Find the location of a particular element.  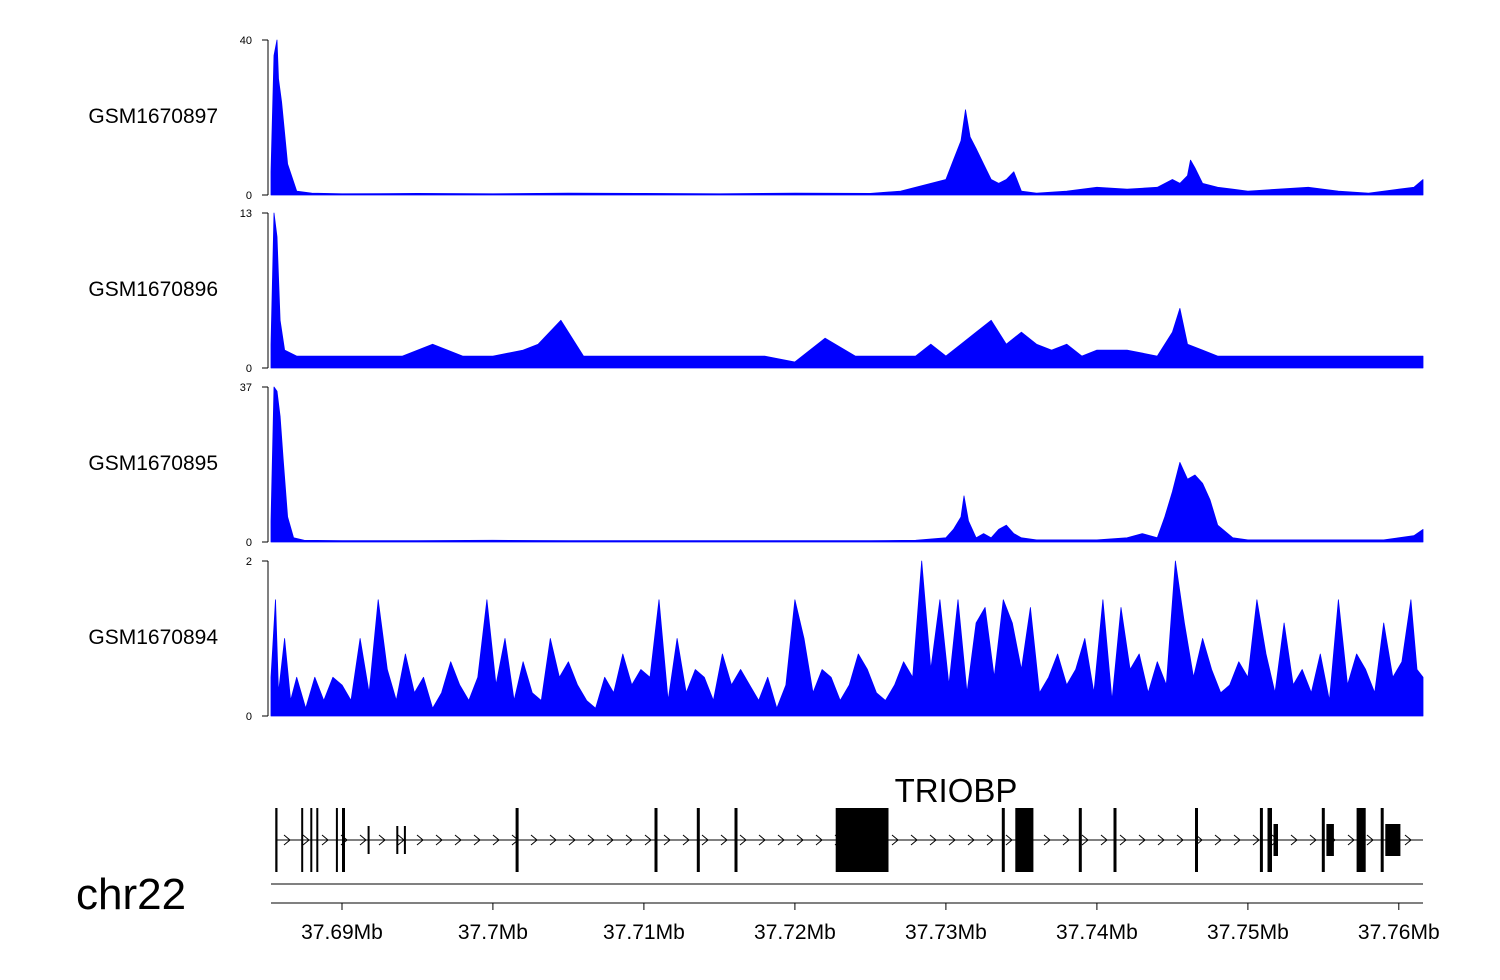

track-label: GSM1670897 is located at coordinates (153, 116).